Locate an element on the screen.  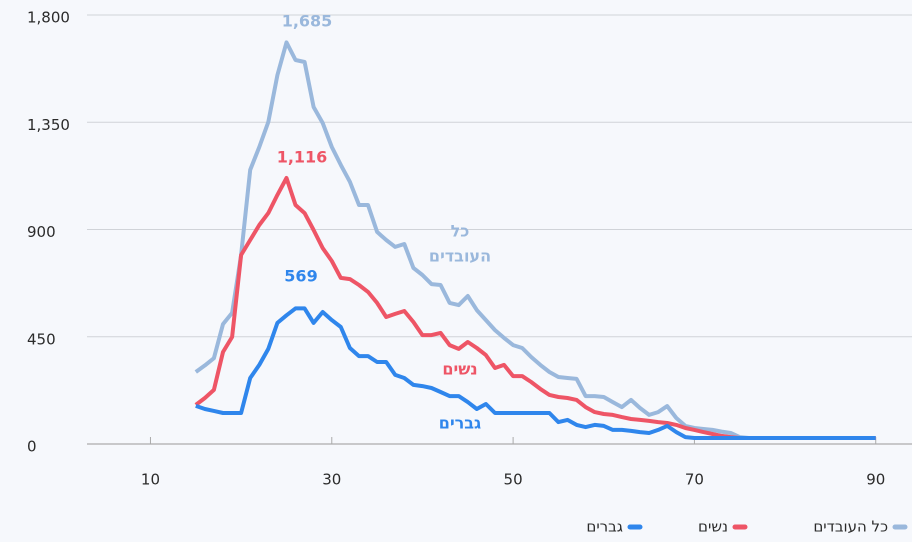
annotation: 1,116 is located at coordinates (302, 157).